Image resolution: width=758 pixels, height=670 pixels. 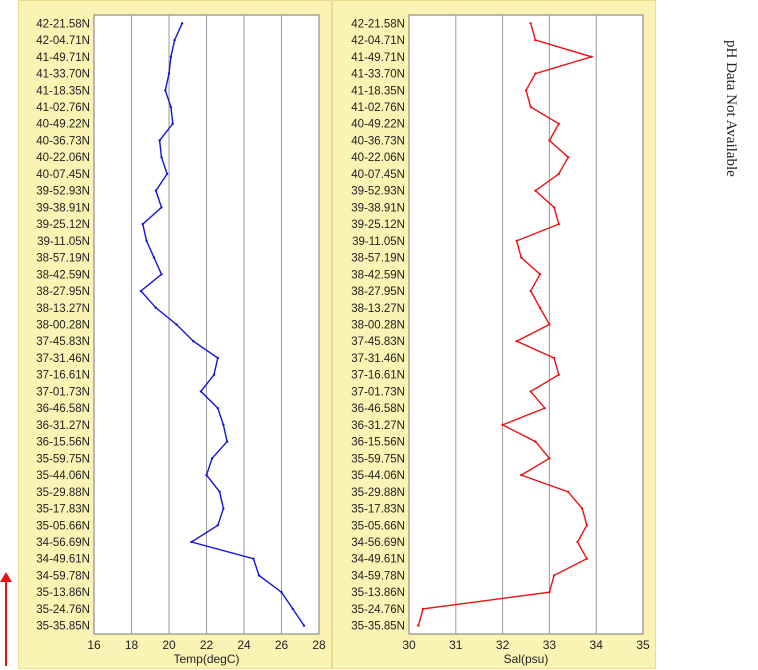 What do you see at coordinates (378, 610) in the screenshot?
I see `sal-y-tick-label: 35-24.76N` at bounding box center [378, 610].